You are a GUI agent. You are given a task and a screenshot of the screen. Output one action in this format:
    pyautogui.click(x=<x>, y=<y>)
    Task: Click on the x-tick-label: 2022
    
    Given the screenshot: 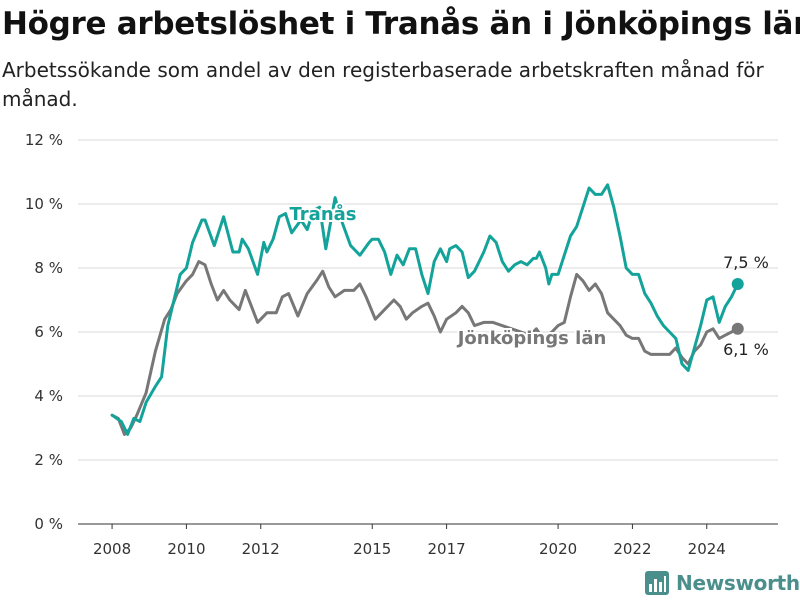 What is the action you would take?
    pyautogui.click(x=632, y=549)
    